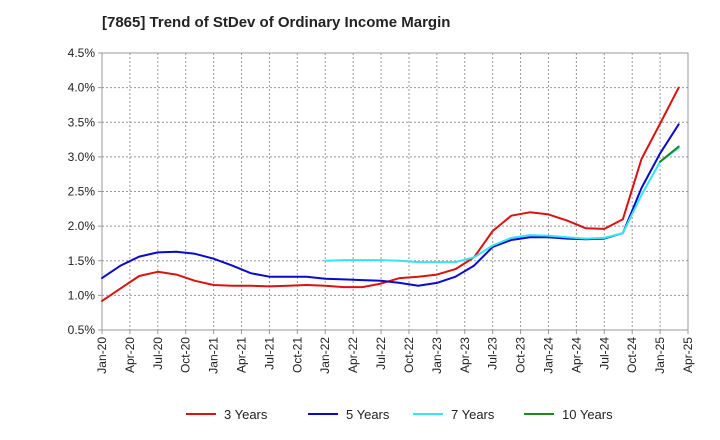 This screenshot has width=720, height=440. I want to click on y-tick-label: 1.5%, so click(82, 261).